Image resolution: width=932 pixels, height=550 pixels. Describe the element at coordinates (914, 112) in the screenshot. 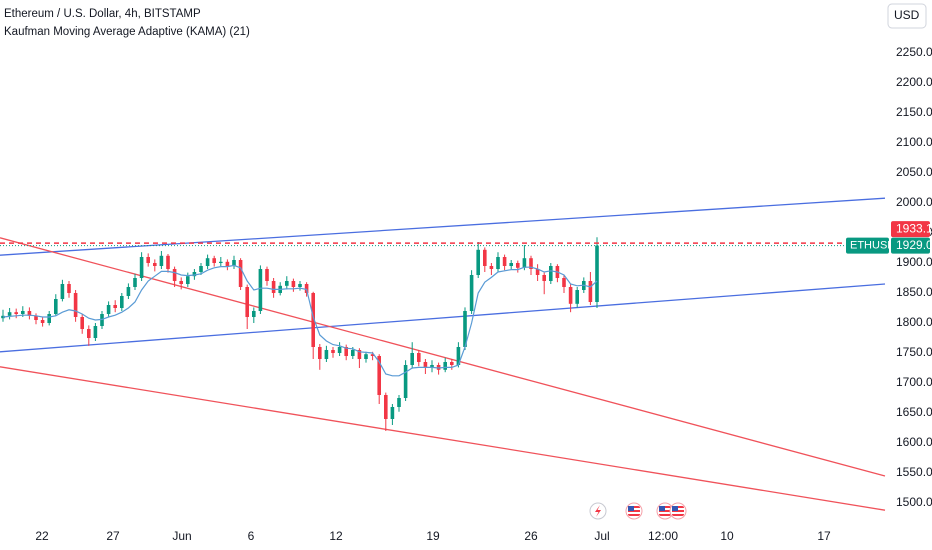

I see `y-tick-label: 2150.0` at that location.